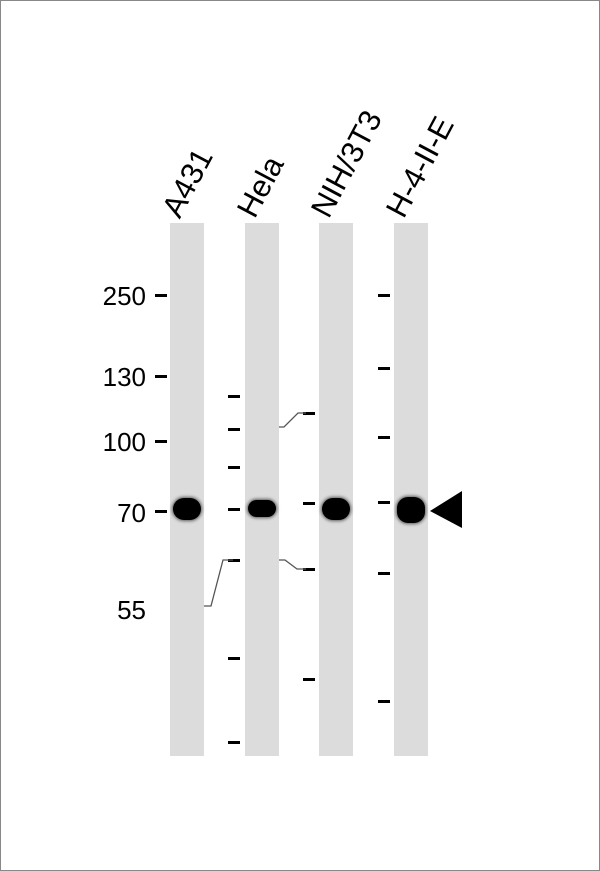 Image resolution: width=600 pixels, height=871 pixels. I want to click on marker-55: 55, so click(131, 610).